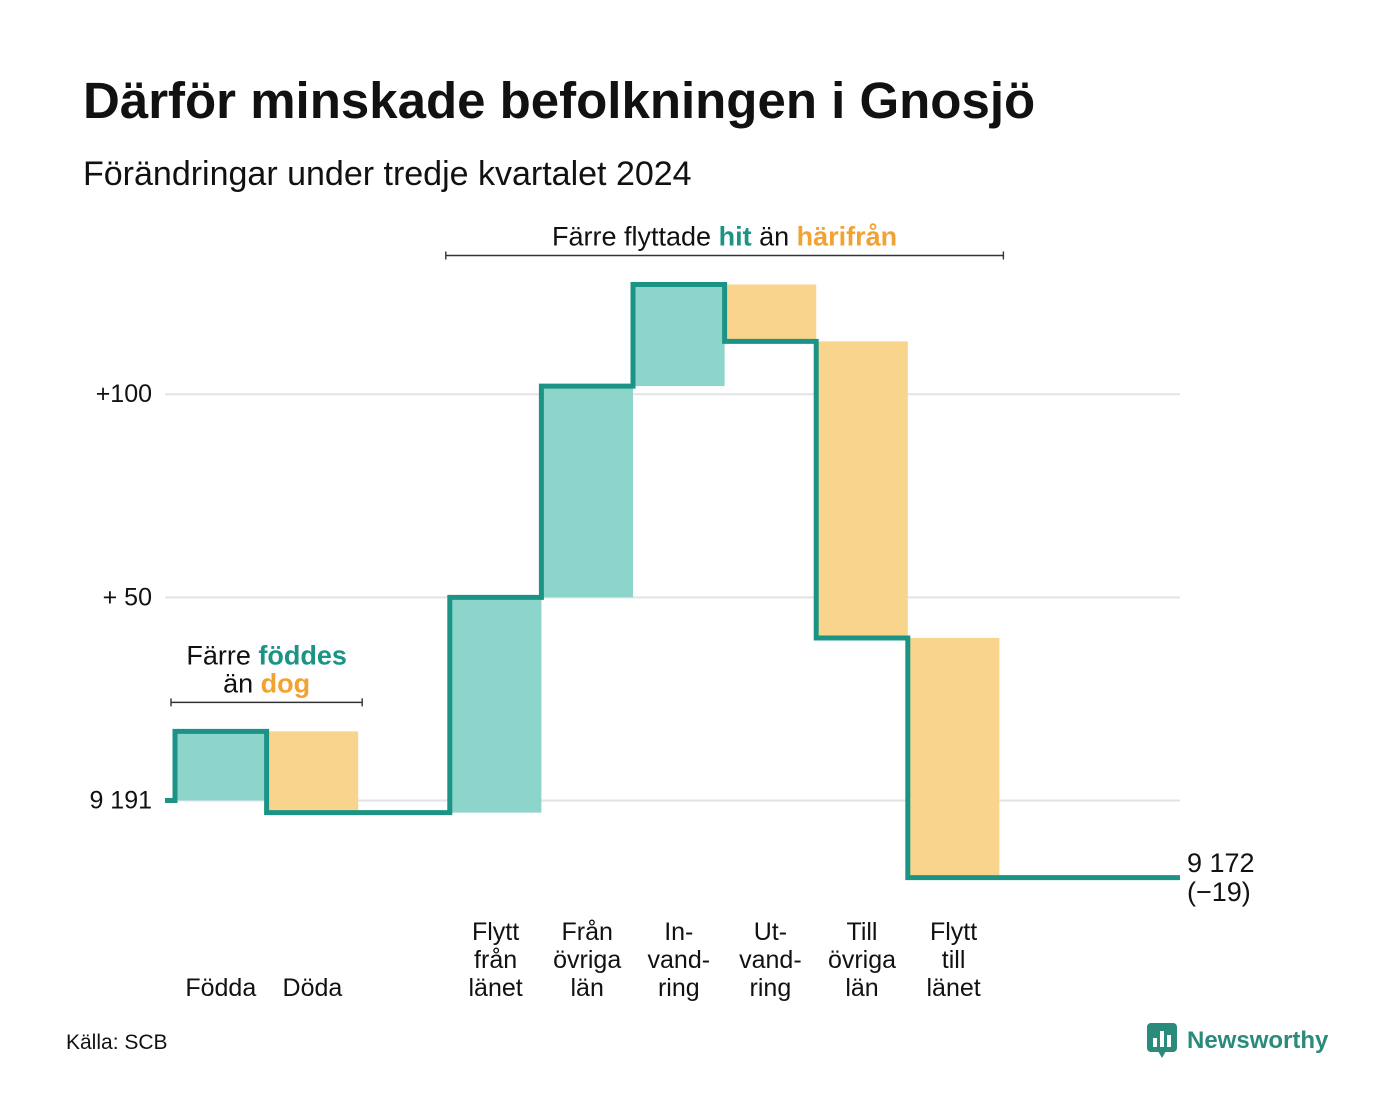 The height and width of the screenshot is (1120, 1400). What do you see at coordinates (770, 960) in the screenshot?
I see `category-label-utvandring: vand-` at bounding box center [770, 960].